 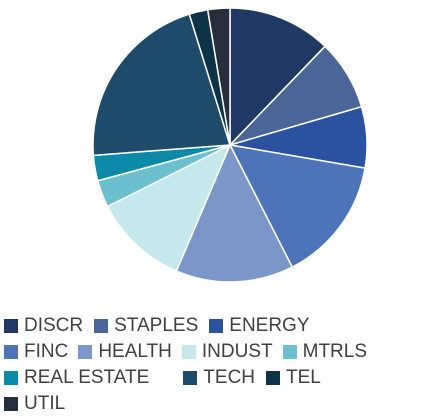 I want to click on legend-swatch-discr, so click(x=11, y=326).